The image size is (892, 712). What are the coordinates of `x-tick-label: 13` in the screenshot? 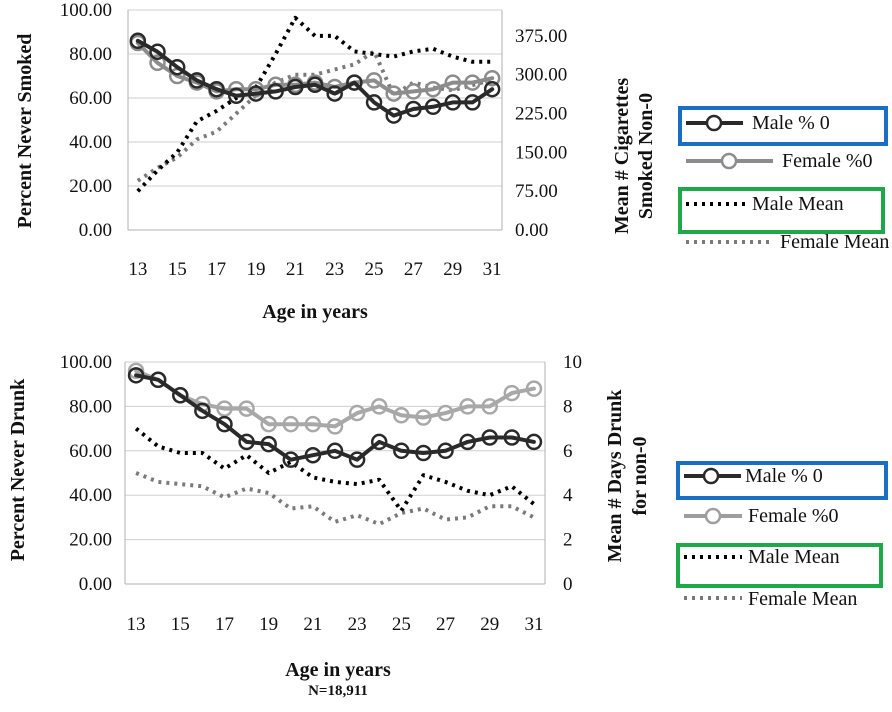 It's located at (136, 624).